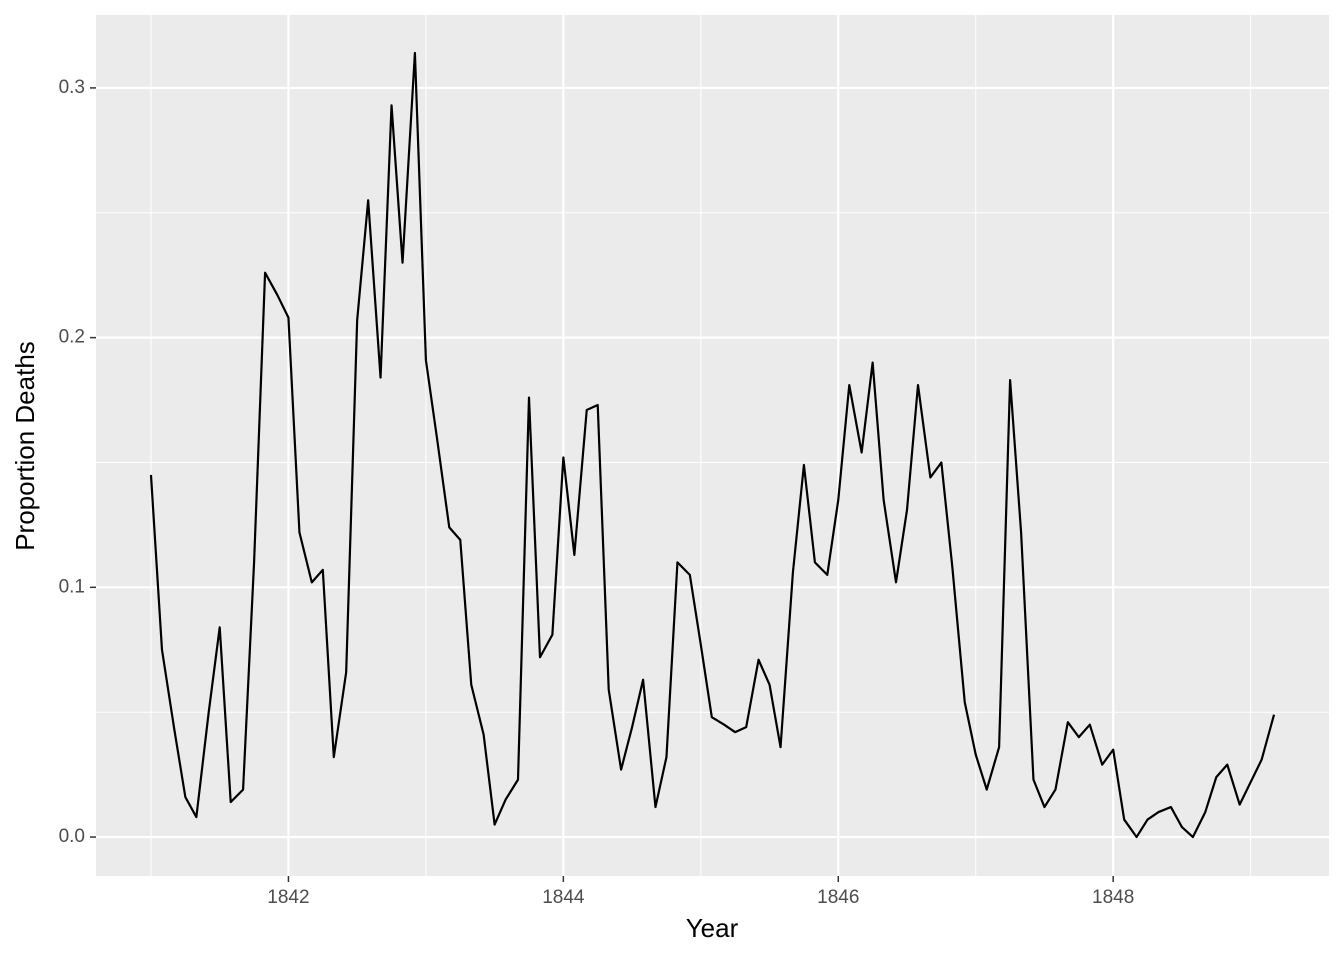 This screenshot has width=1344, height=960. What do you see at coordinates (25, 446) in the screenshot?
I see `y-axis-title: Proportion Deaths` at bounding box center [25, 446].